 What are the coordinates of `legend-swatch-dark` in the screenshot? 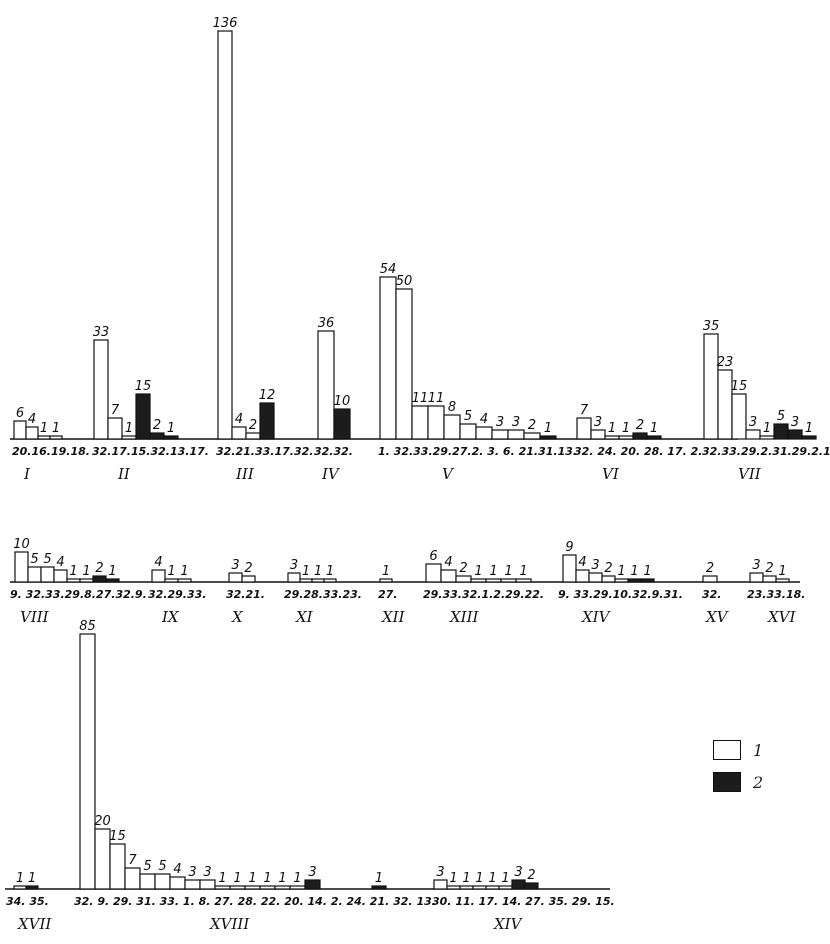 It's located at (727, 782).